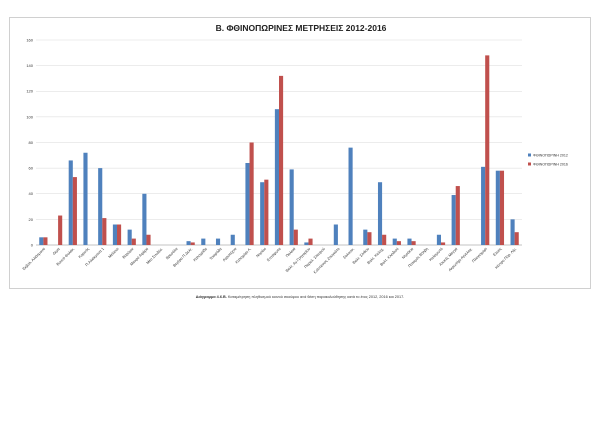 The width and height of the screenshot is (600, 424). I want to click on x-category-label: Ελούς, so click(497, 252).